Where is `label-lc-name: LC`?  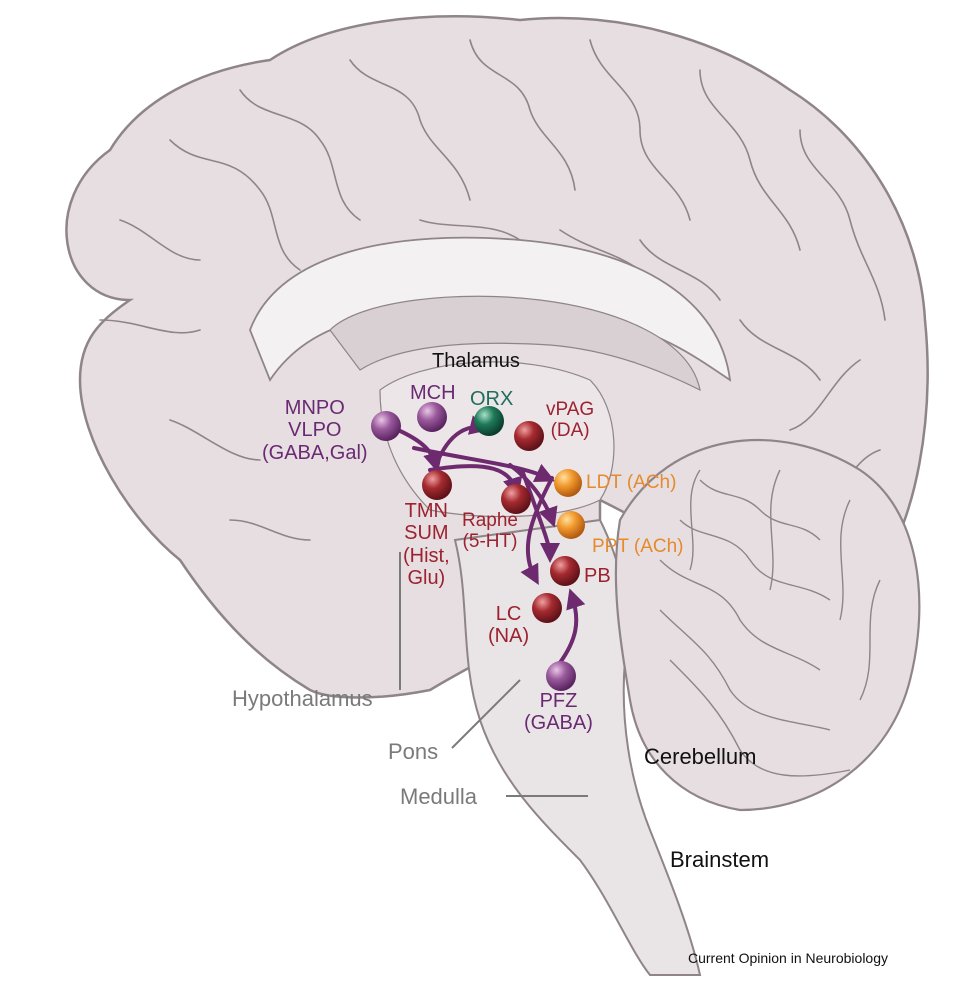
label-lc-name: LC is located at coordinates (508, 614).